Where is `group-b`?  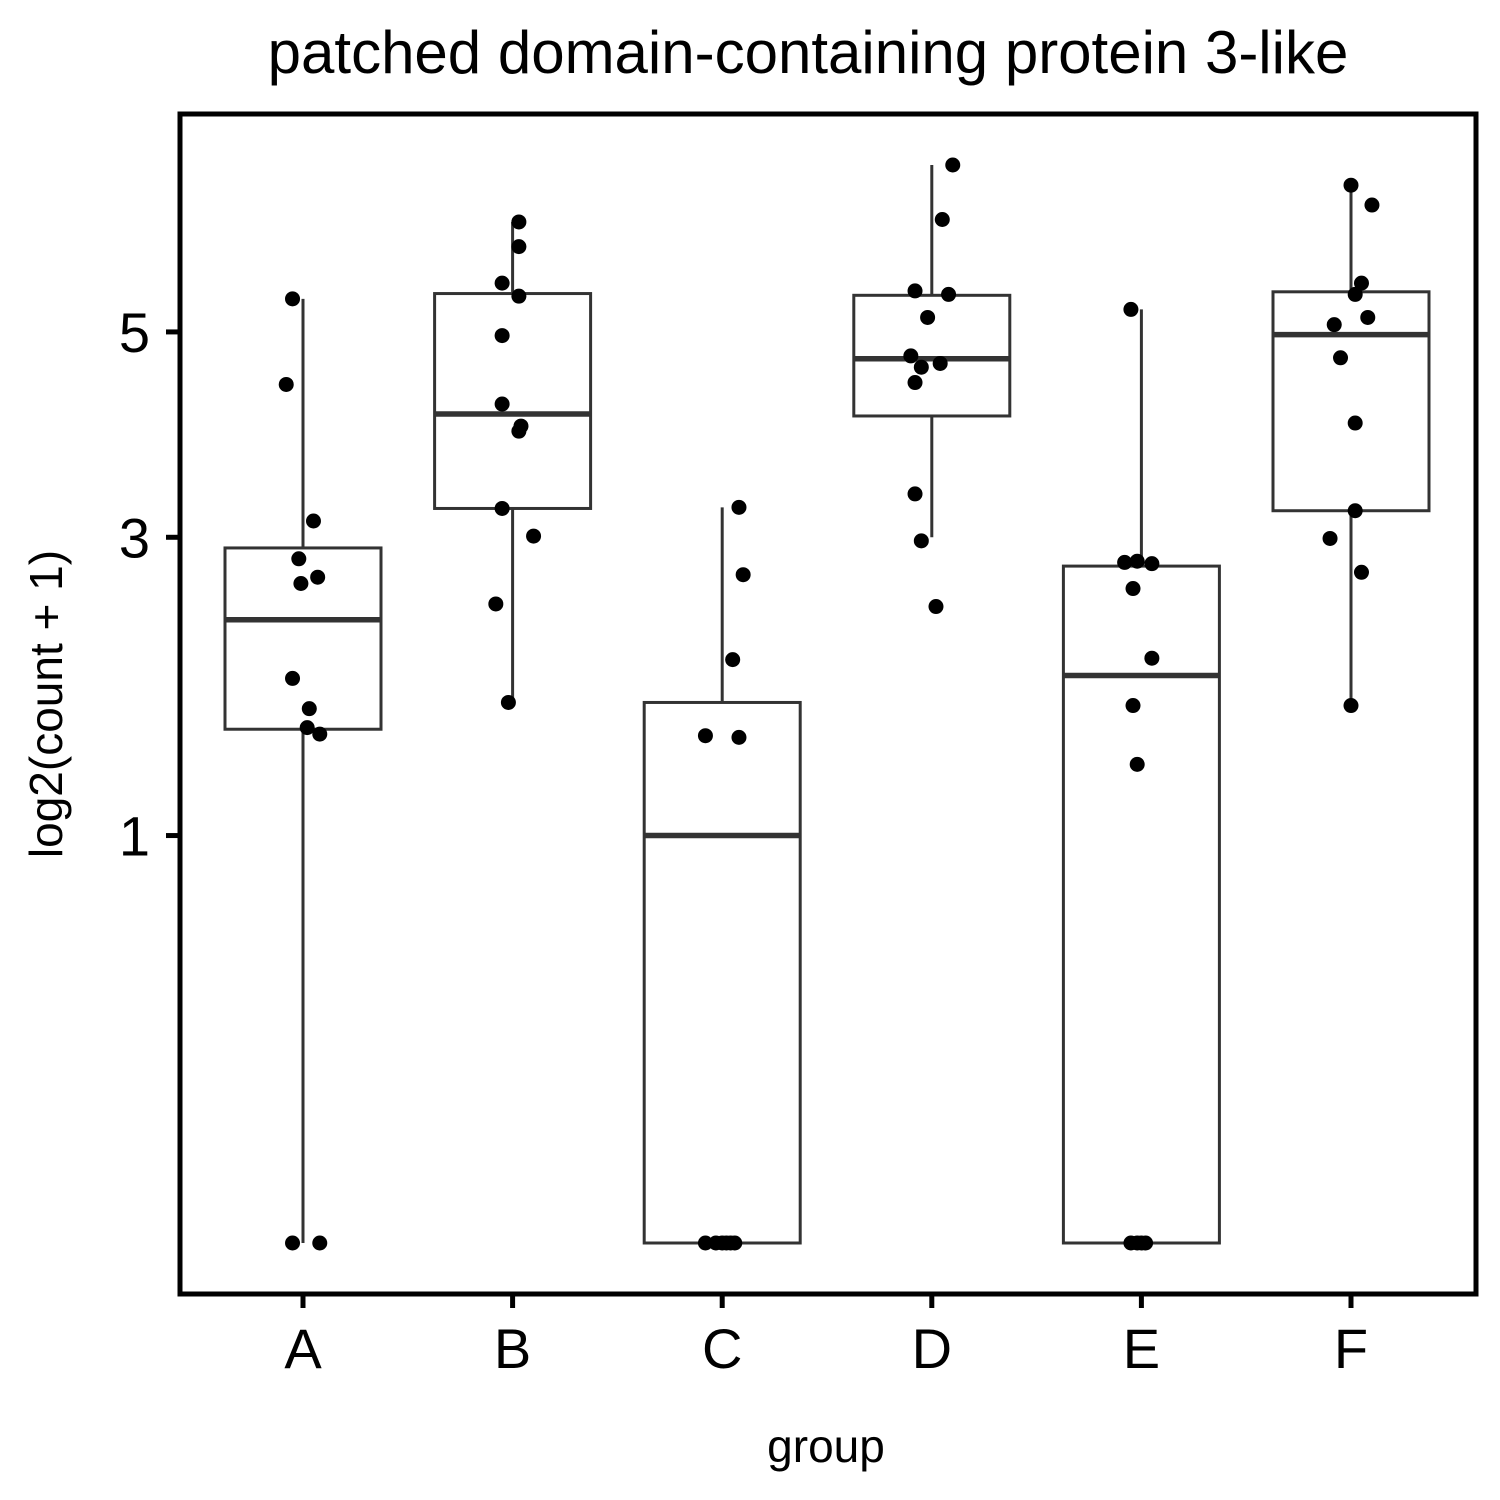 group-b is located at coordinates (513, 462).